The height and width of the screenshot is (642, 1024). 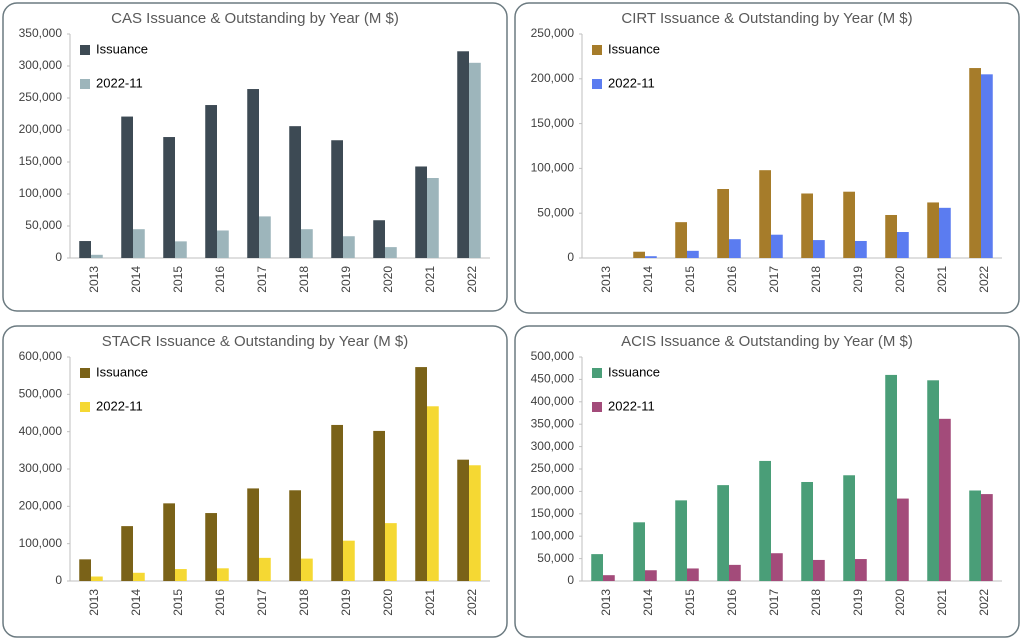 I want to click on y-tick-label: 500,000, so click(x=553, y=356).